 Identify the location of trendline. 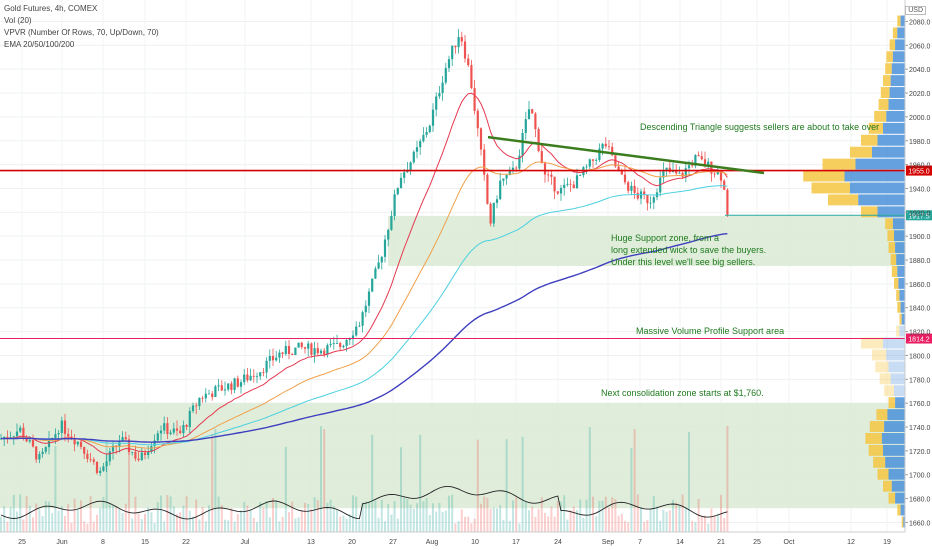
(626, 155).